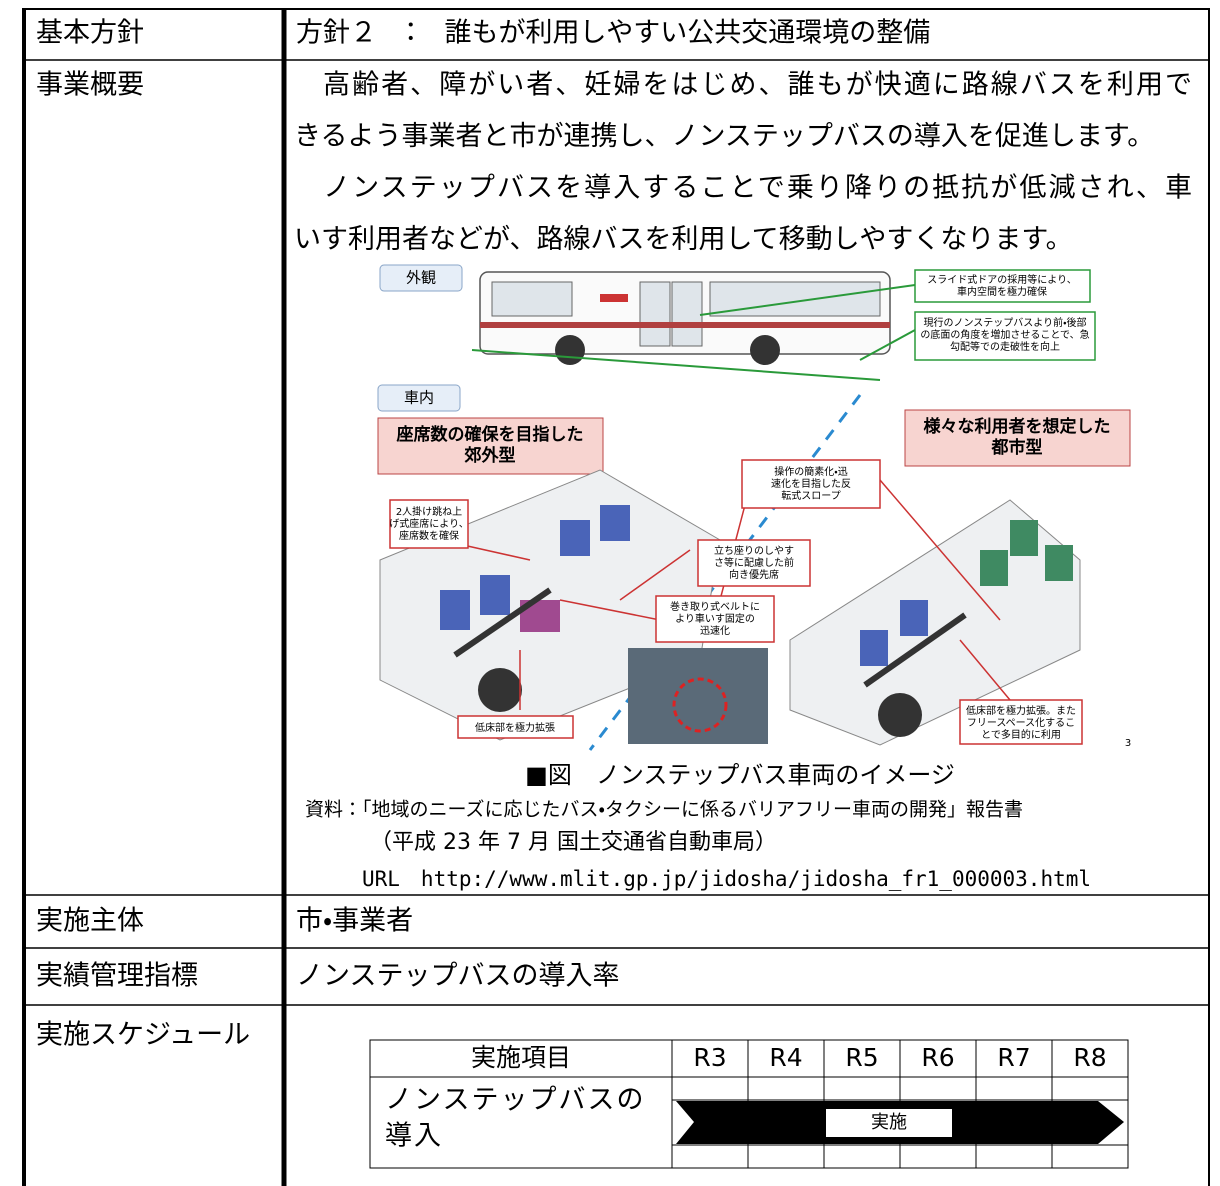  I want to click on schedule-header: R7, so click(1013, 1057).